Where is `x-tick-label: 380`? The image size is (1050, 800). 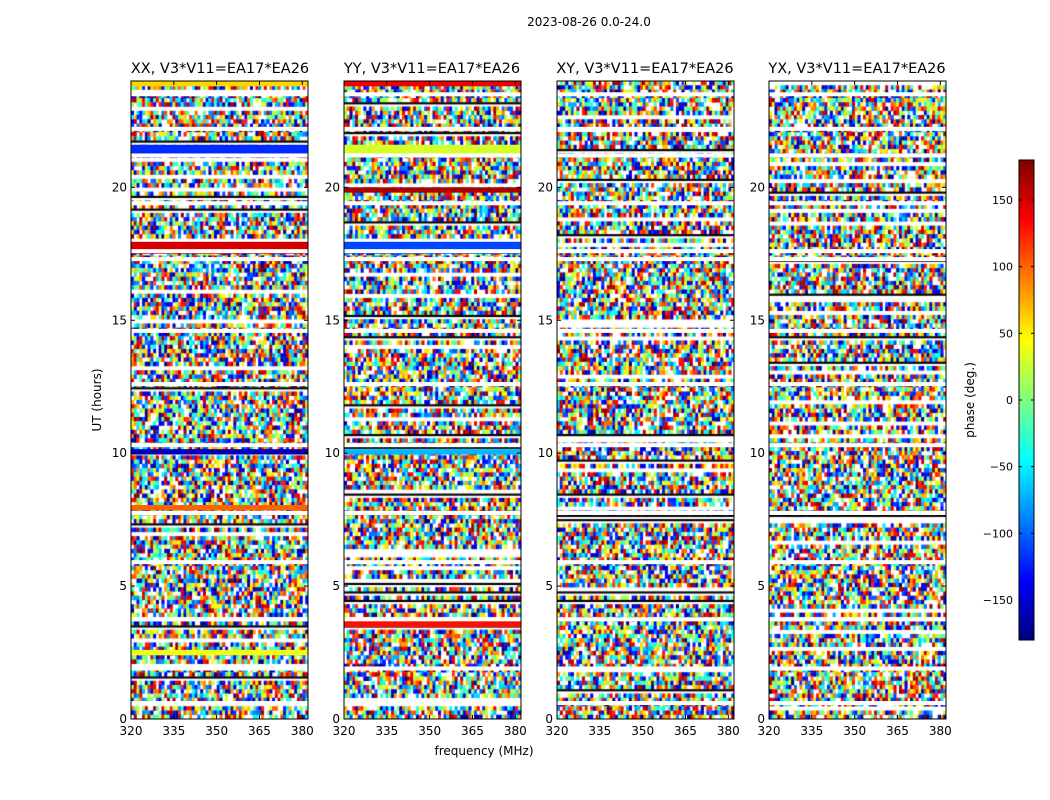 x-tick-label: 380 is located at coordinates (515, 731).